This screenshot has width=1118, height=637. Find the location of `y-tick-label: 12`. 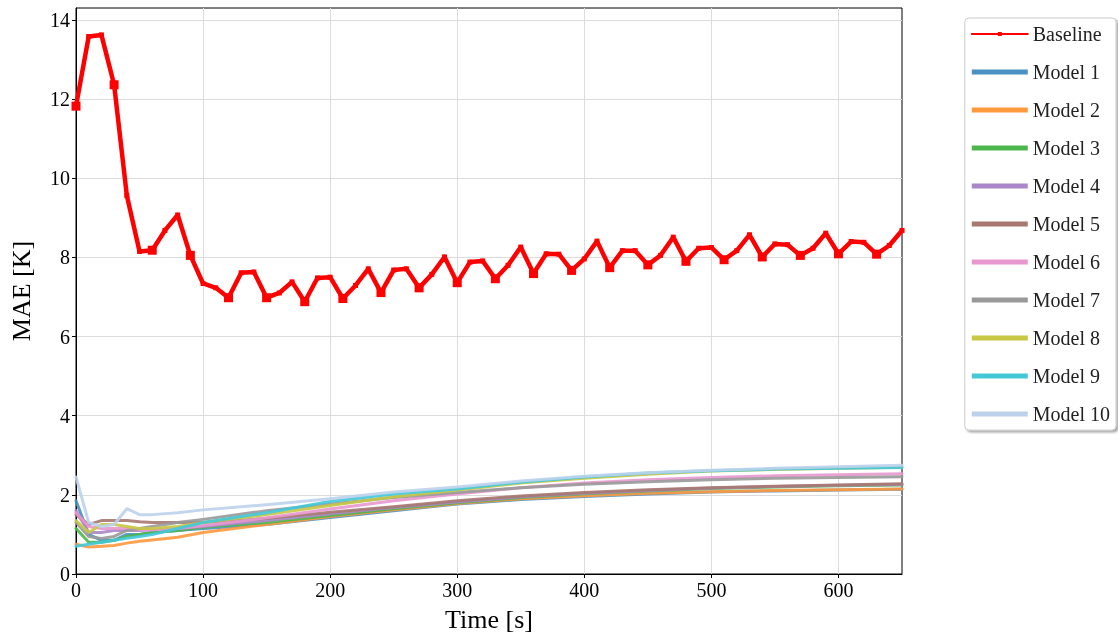

y-tick-label: 12 is located at coordinates (60, 99).